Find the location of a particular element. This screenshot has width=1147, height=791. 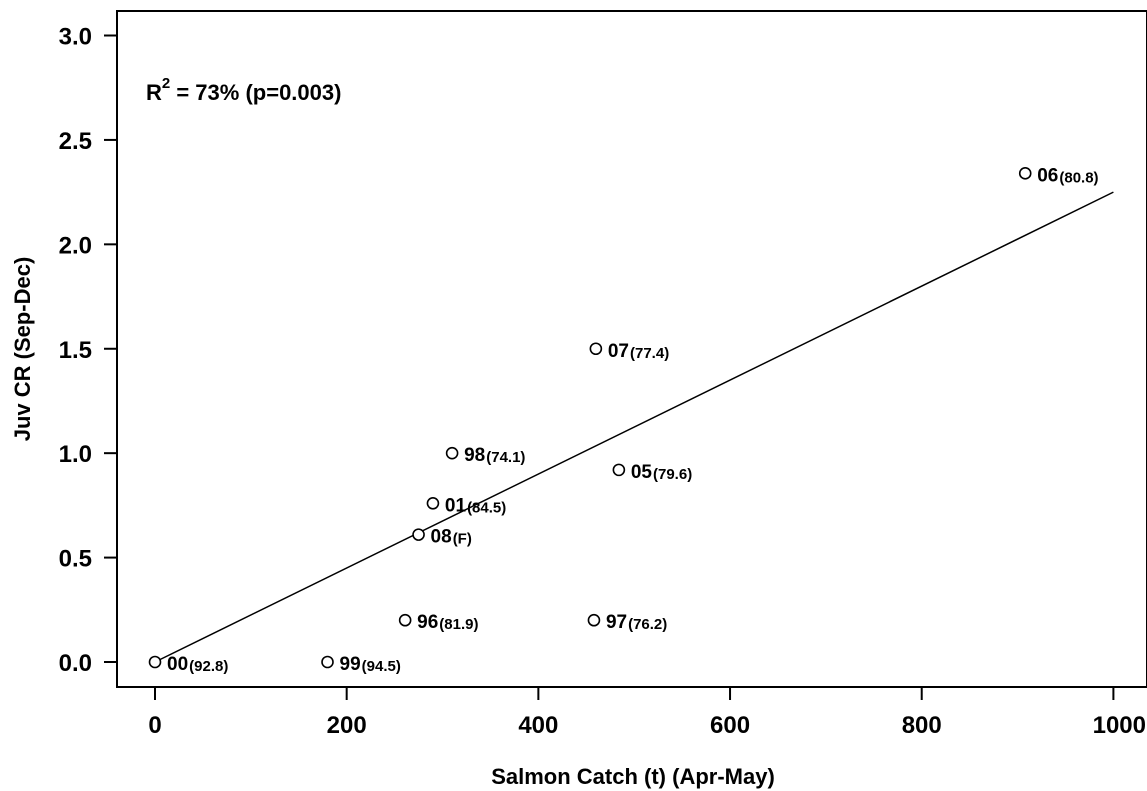

data-point-97: 97(76.2) is located at coordinates (627, 622).